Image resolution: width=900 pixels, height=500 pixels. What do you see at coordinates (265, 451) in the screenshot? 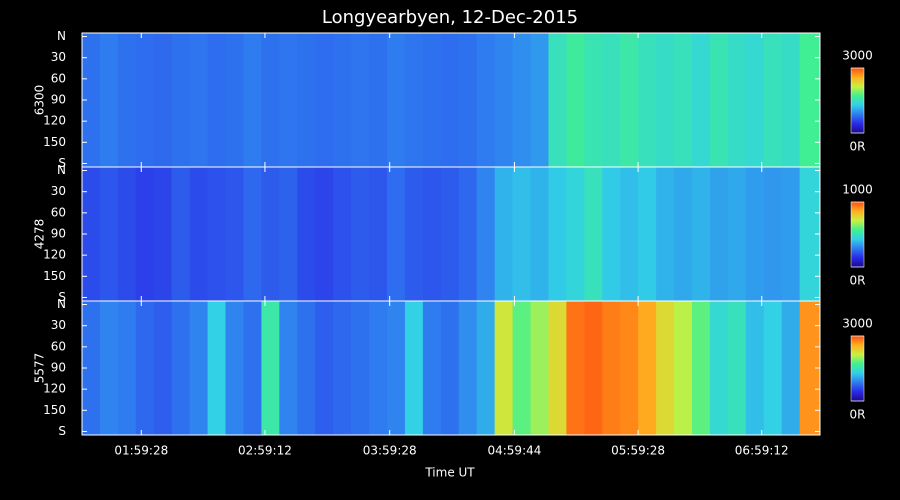
I see `x-tick-label: 02:59:12` at bounding box center [265, 451].